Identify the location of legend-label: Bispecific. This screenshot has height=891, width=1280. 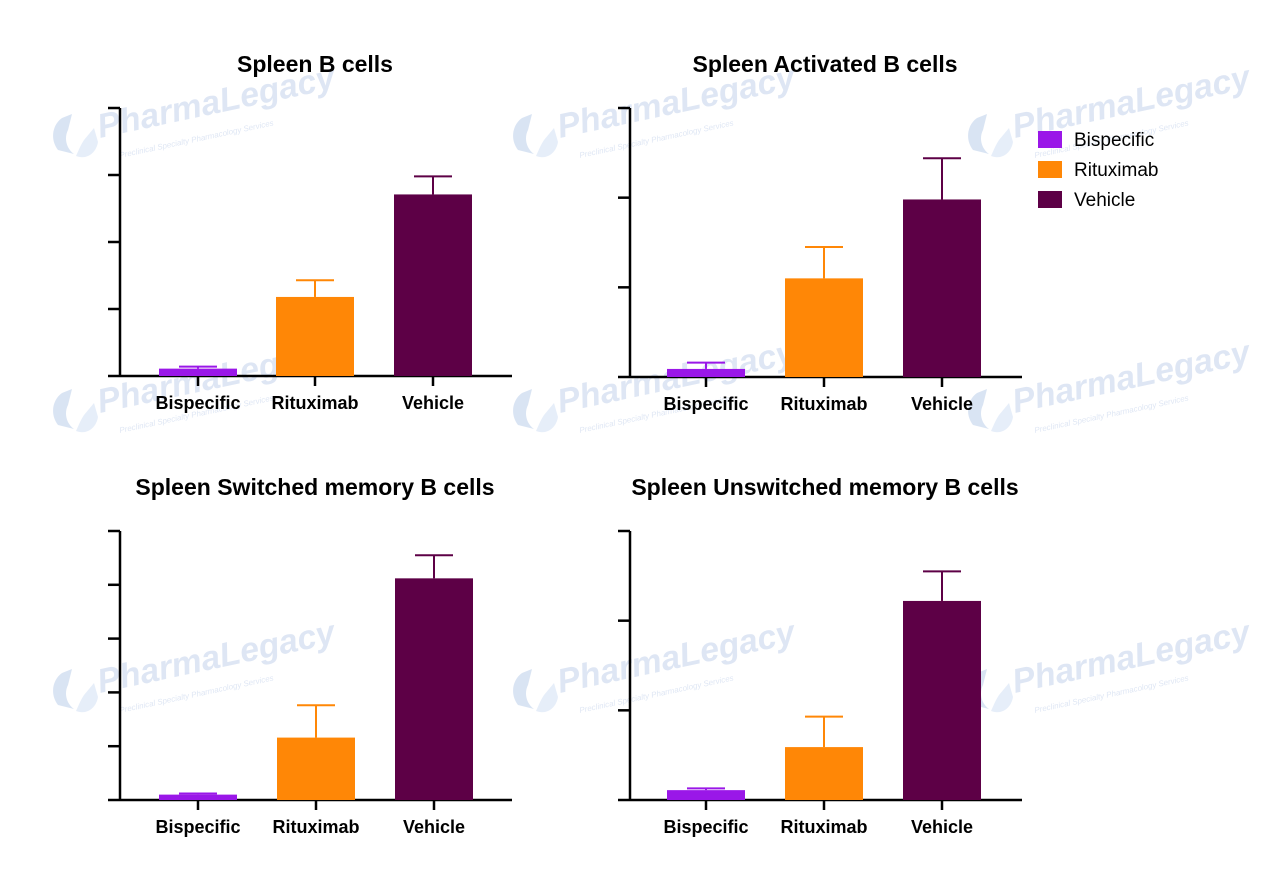
(1114, 140).